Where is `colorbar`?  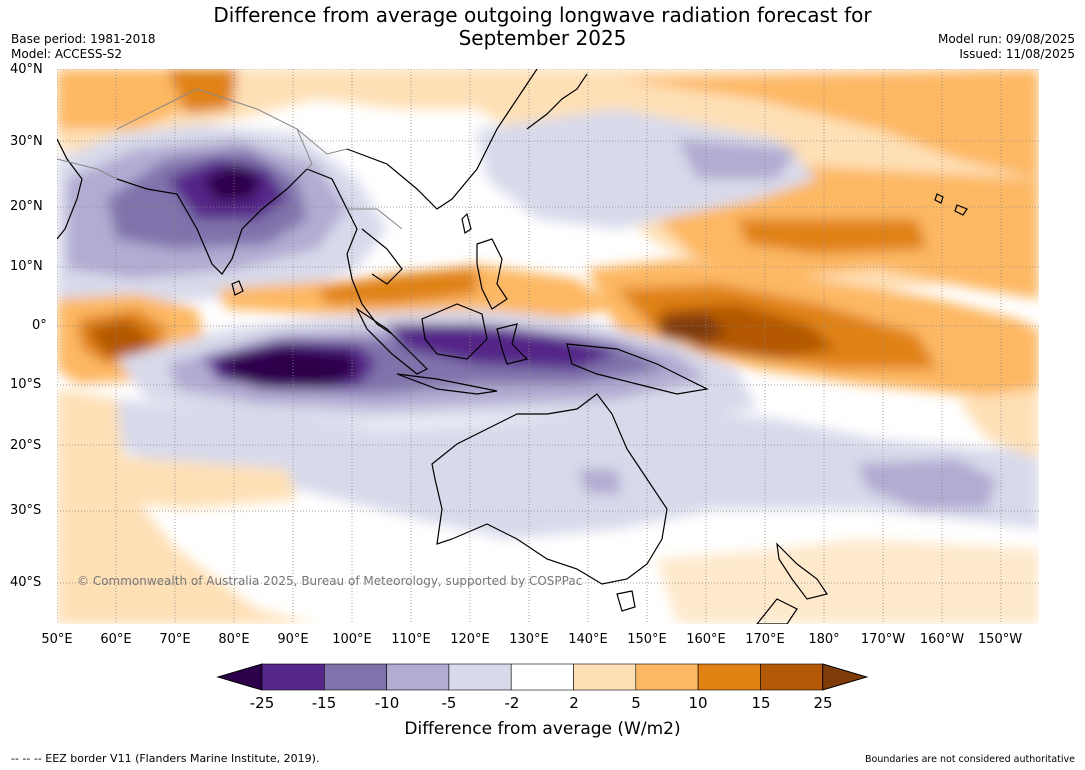
colorbar is located at coordinates (542, 677).